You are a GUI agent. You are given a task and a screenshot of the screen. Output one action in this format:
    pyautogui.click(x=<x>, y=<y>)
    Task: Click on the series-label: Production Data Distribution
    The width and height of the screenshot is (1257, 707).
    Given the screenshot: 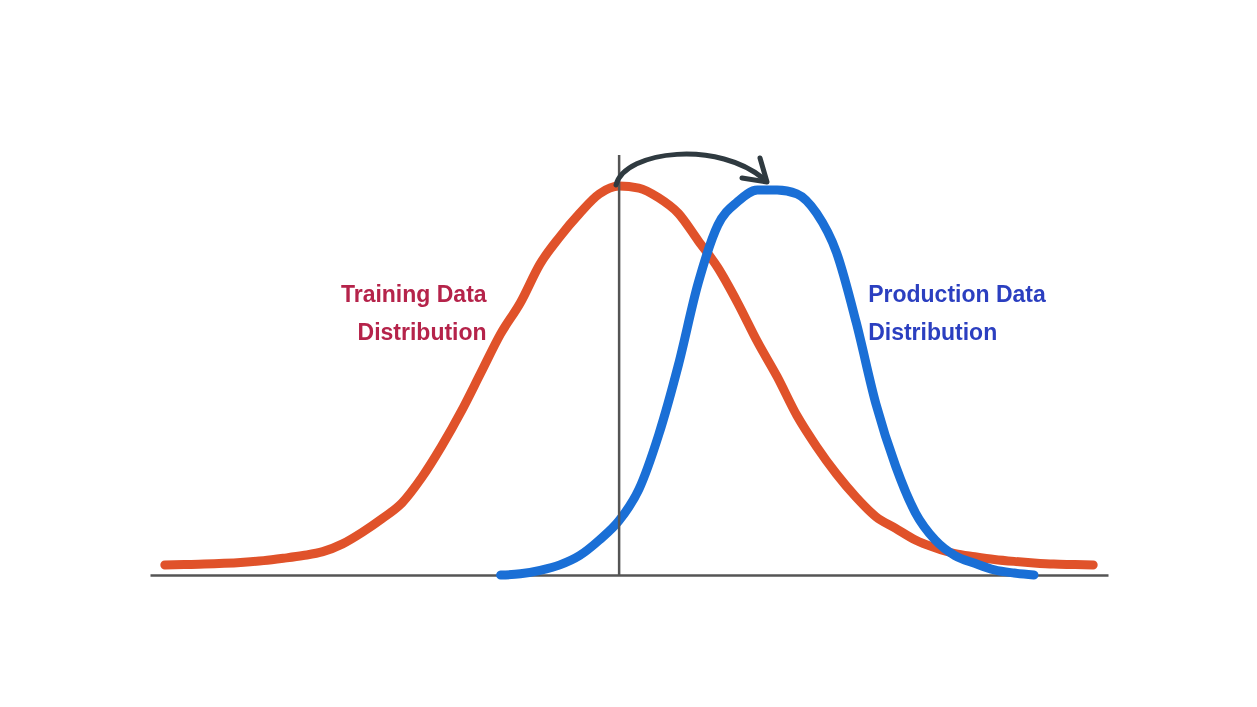 What is the action you would take?
    pyautogui.click(x=957, y=313)
    